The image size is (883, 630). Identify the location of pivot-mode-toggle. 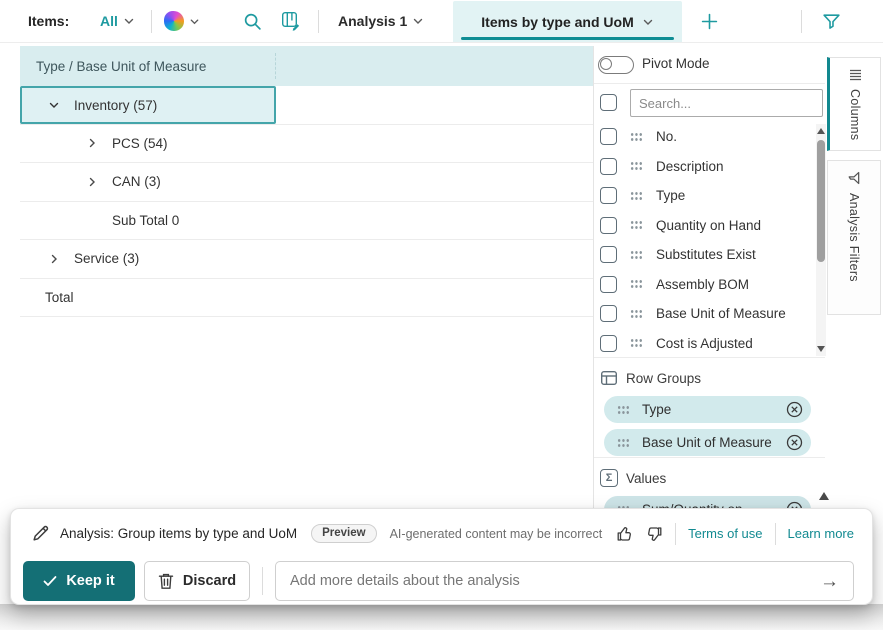
(616, 65).